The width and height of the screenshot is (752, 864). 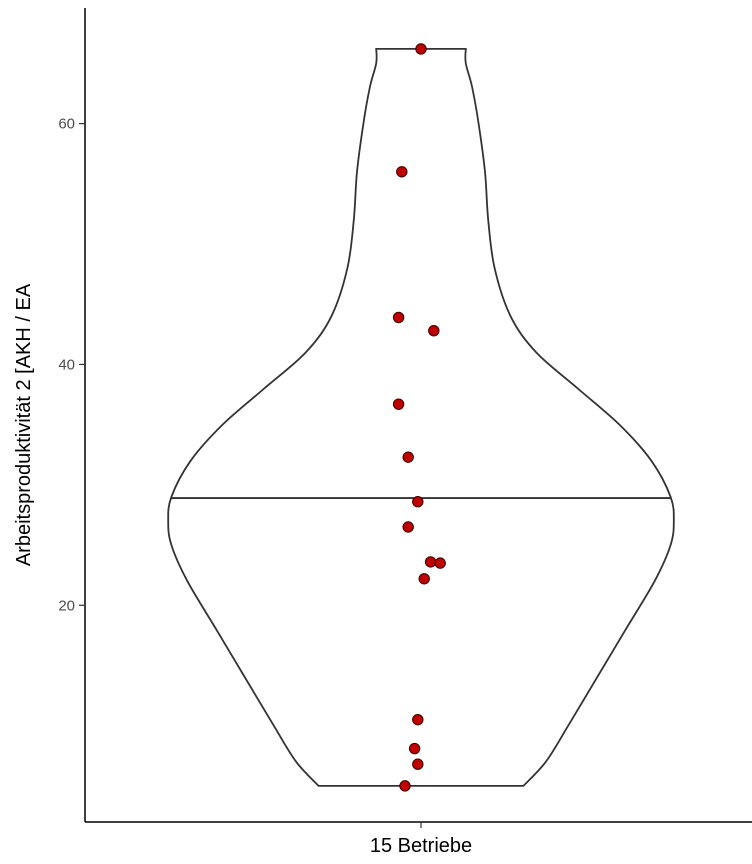 What do you see at coordinates (421, 846) in the screenshot?
I see `x-category-label: 15 Betriebe` at bounding box center [421, 846].